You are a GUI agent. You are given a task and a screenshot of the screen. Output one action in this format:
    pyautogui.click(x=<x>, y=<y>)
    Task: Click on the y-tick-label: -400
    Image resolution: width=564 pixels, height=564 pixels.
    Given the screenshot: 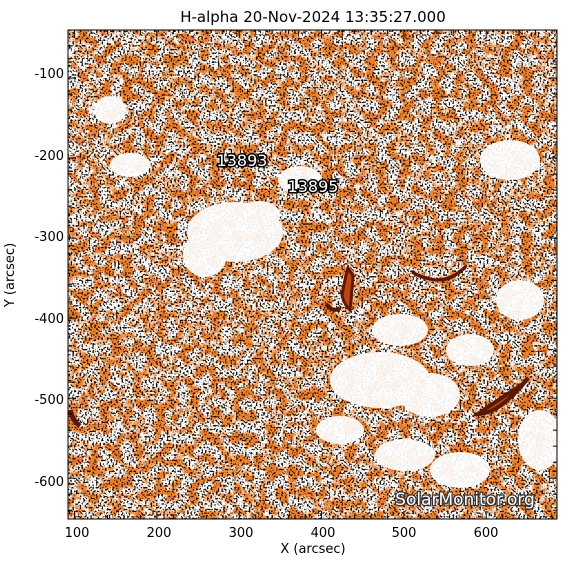 What is the action you would take?
    pyautogui.click(x=49, y=319)
    